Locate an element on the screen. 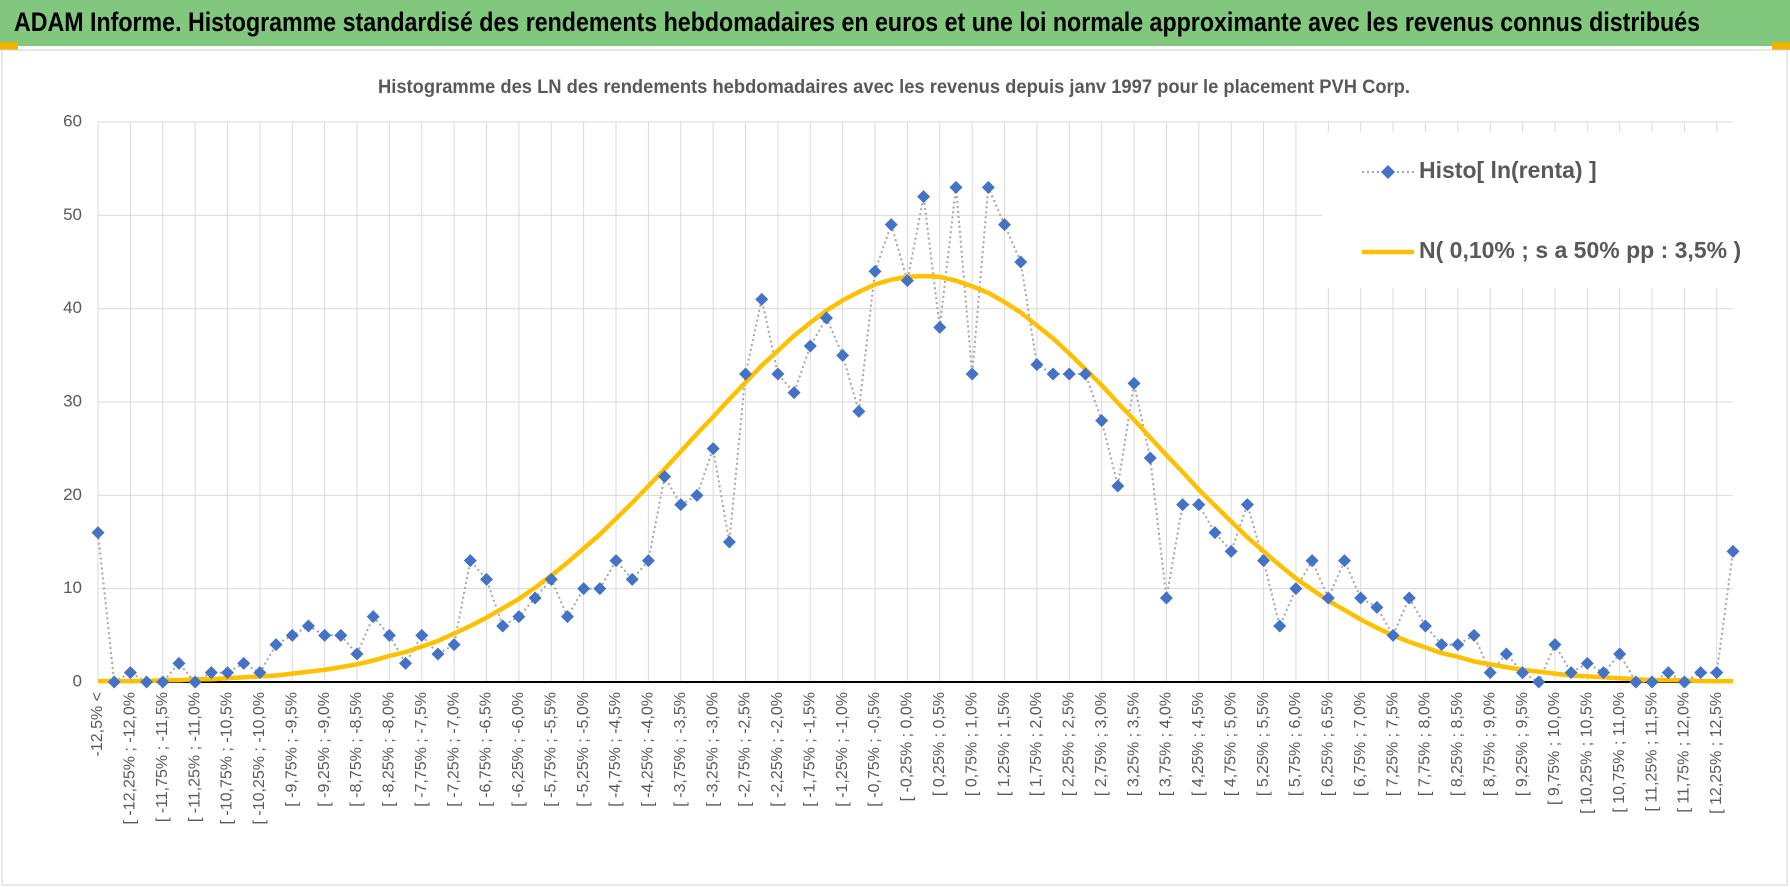 The width and height of the screenshot is (1790, 887). x-tick-label: [ -3,75% ; -3,5% is located at coordinates (680, 749).